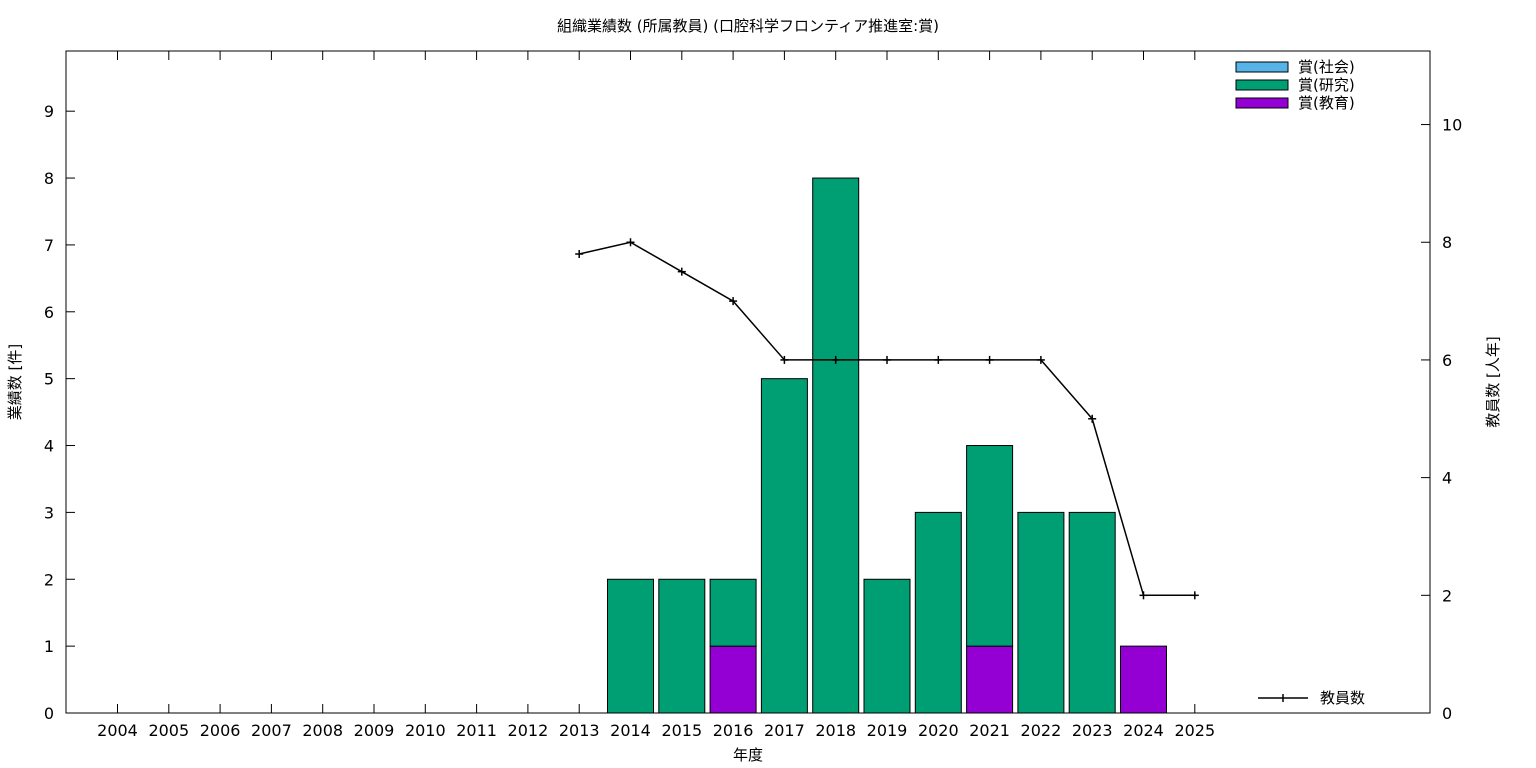  Describe the element at coordinates (49, 713) in the screenshot. I see `y-tick-label: 0` at that location.